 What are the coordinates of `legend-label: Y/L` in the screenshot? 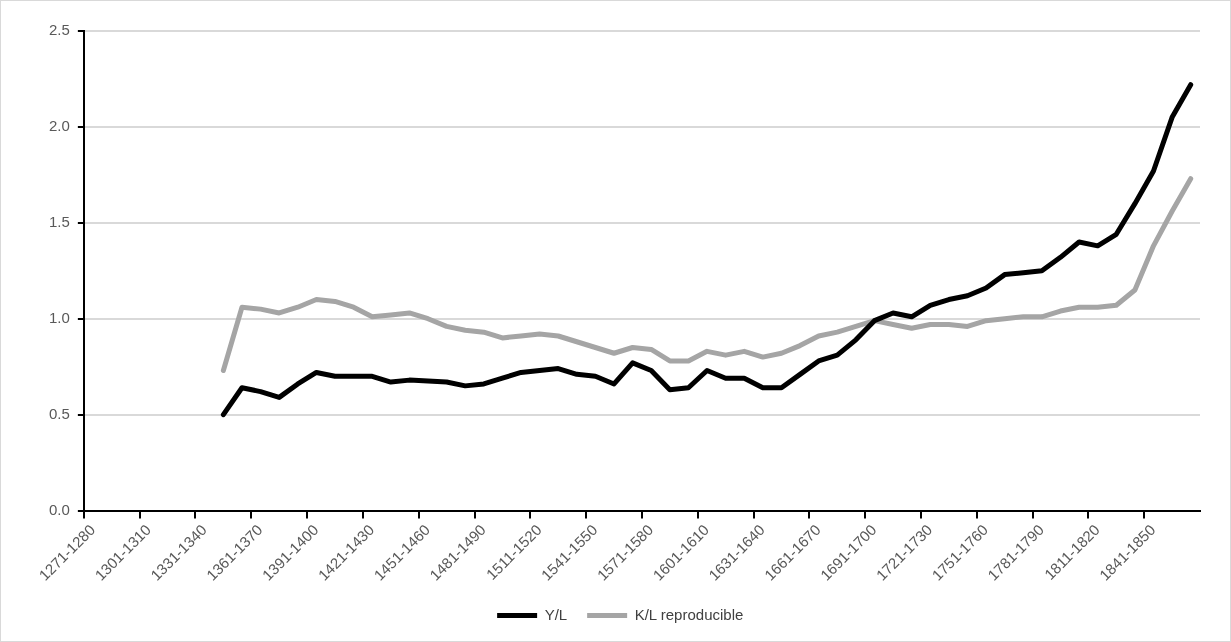 It's located at (556, 614).